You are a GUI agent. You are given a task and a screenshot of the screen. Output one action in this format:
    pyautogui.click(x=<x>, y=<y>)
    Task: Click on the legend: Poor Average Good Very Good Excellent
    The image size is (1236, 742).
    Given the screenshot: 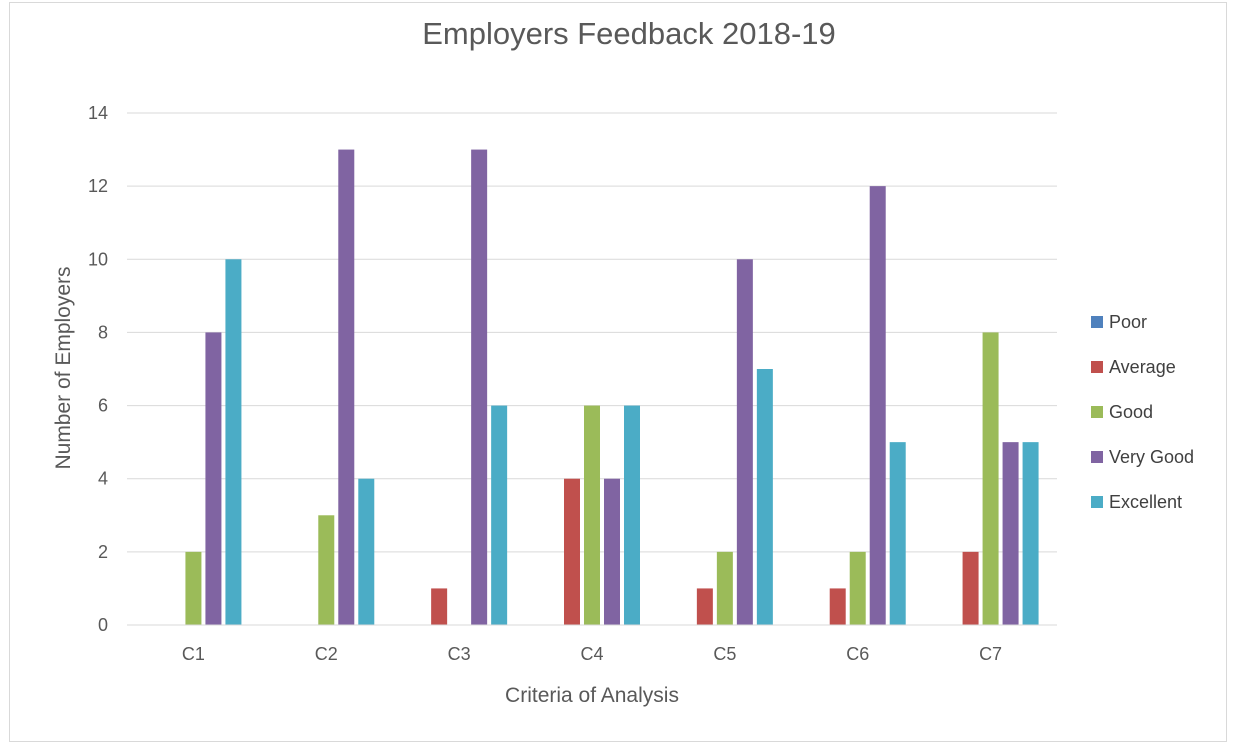 What is the action you would take?
    pyautogui.click(x=1142, y=412)
    